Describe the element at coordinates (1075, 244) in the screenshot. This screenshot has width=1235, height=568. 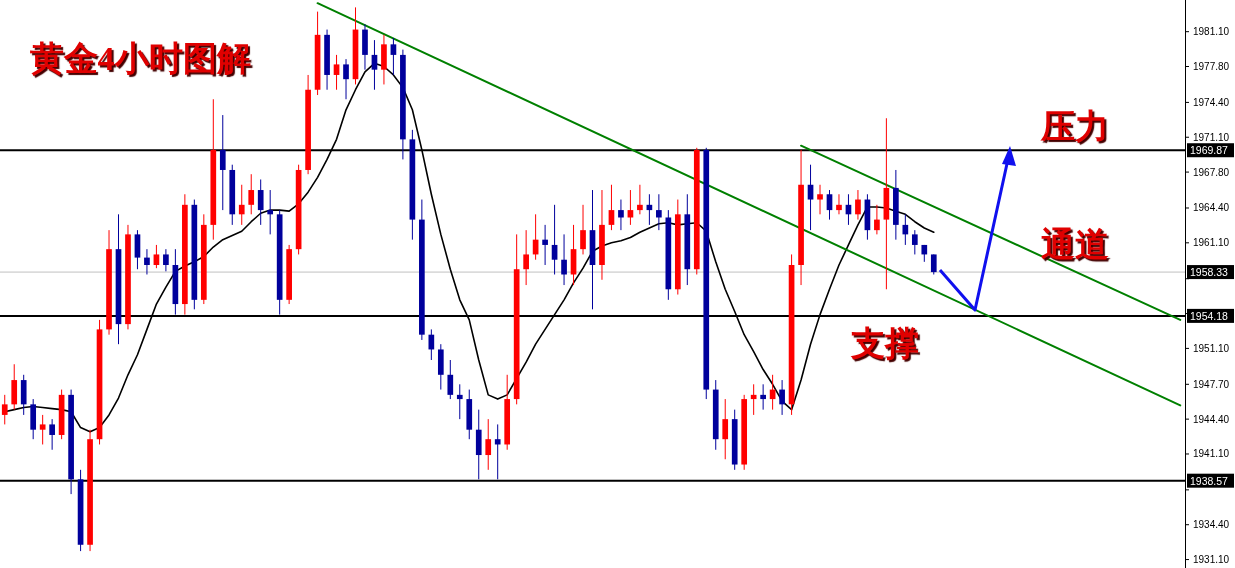
I see `annotation: 通道` at that location.